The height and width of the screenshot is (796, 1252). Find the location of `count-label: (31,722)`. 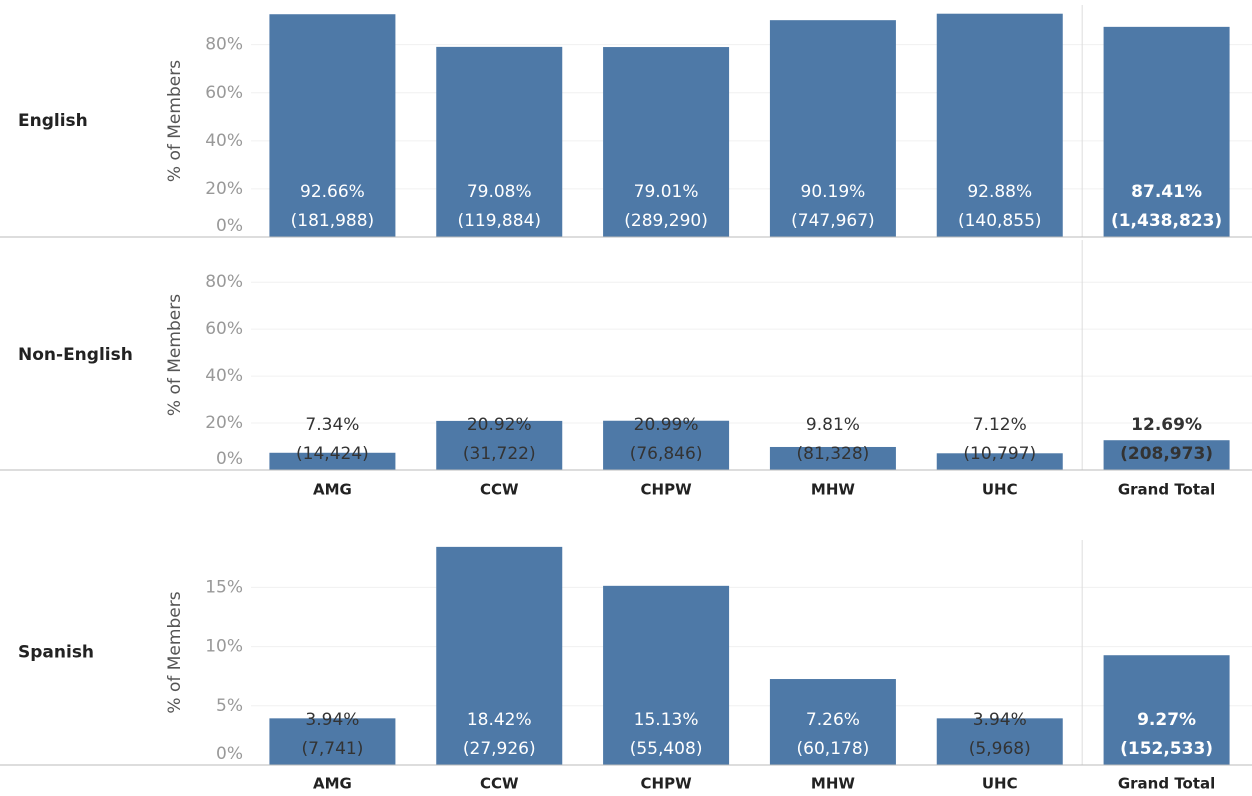

count-label: (31,722) is located at coordinates (499, 454).